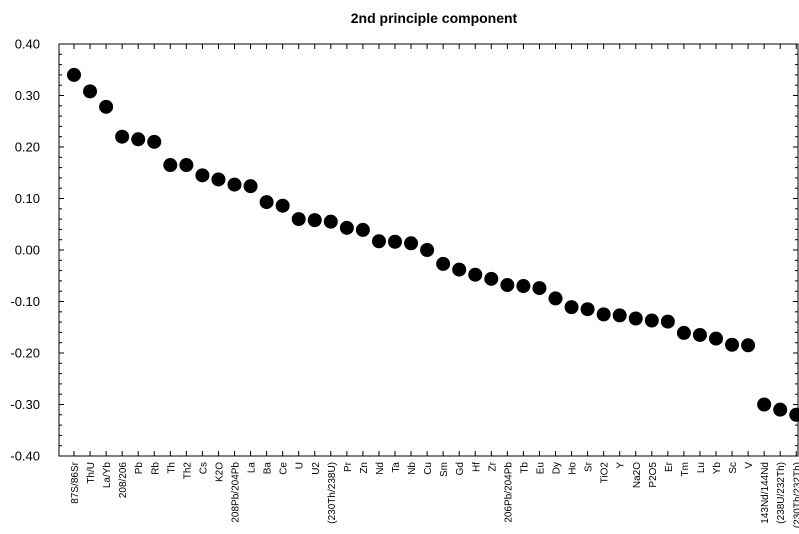 This screenshot has height=534, width=799. What do you see at coordinates (540, 468) in the screenshot?
I see `x-tick-label: Eu` at bounding box center [540, 468].